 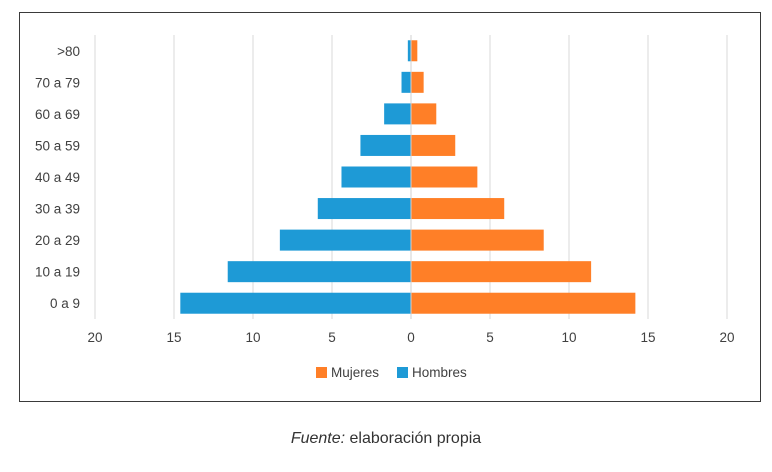 What do you see at coordinates (411, 337) in the screenshot?
I see `x-tick-label: 0` at bounding box center [411, 337].